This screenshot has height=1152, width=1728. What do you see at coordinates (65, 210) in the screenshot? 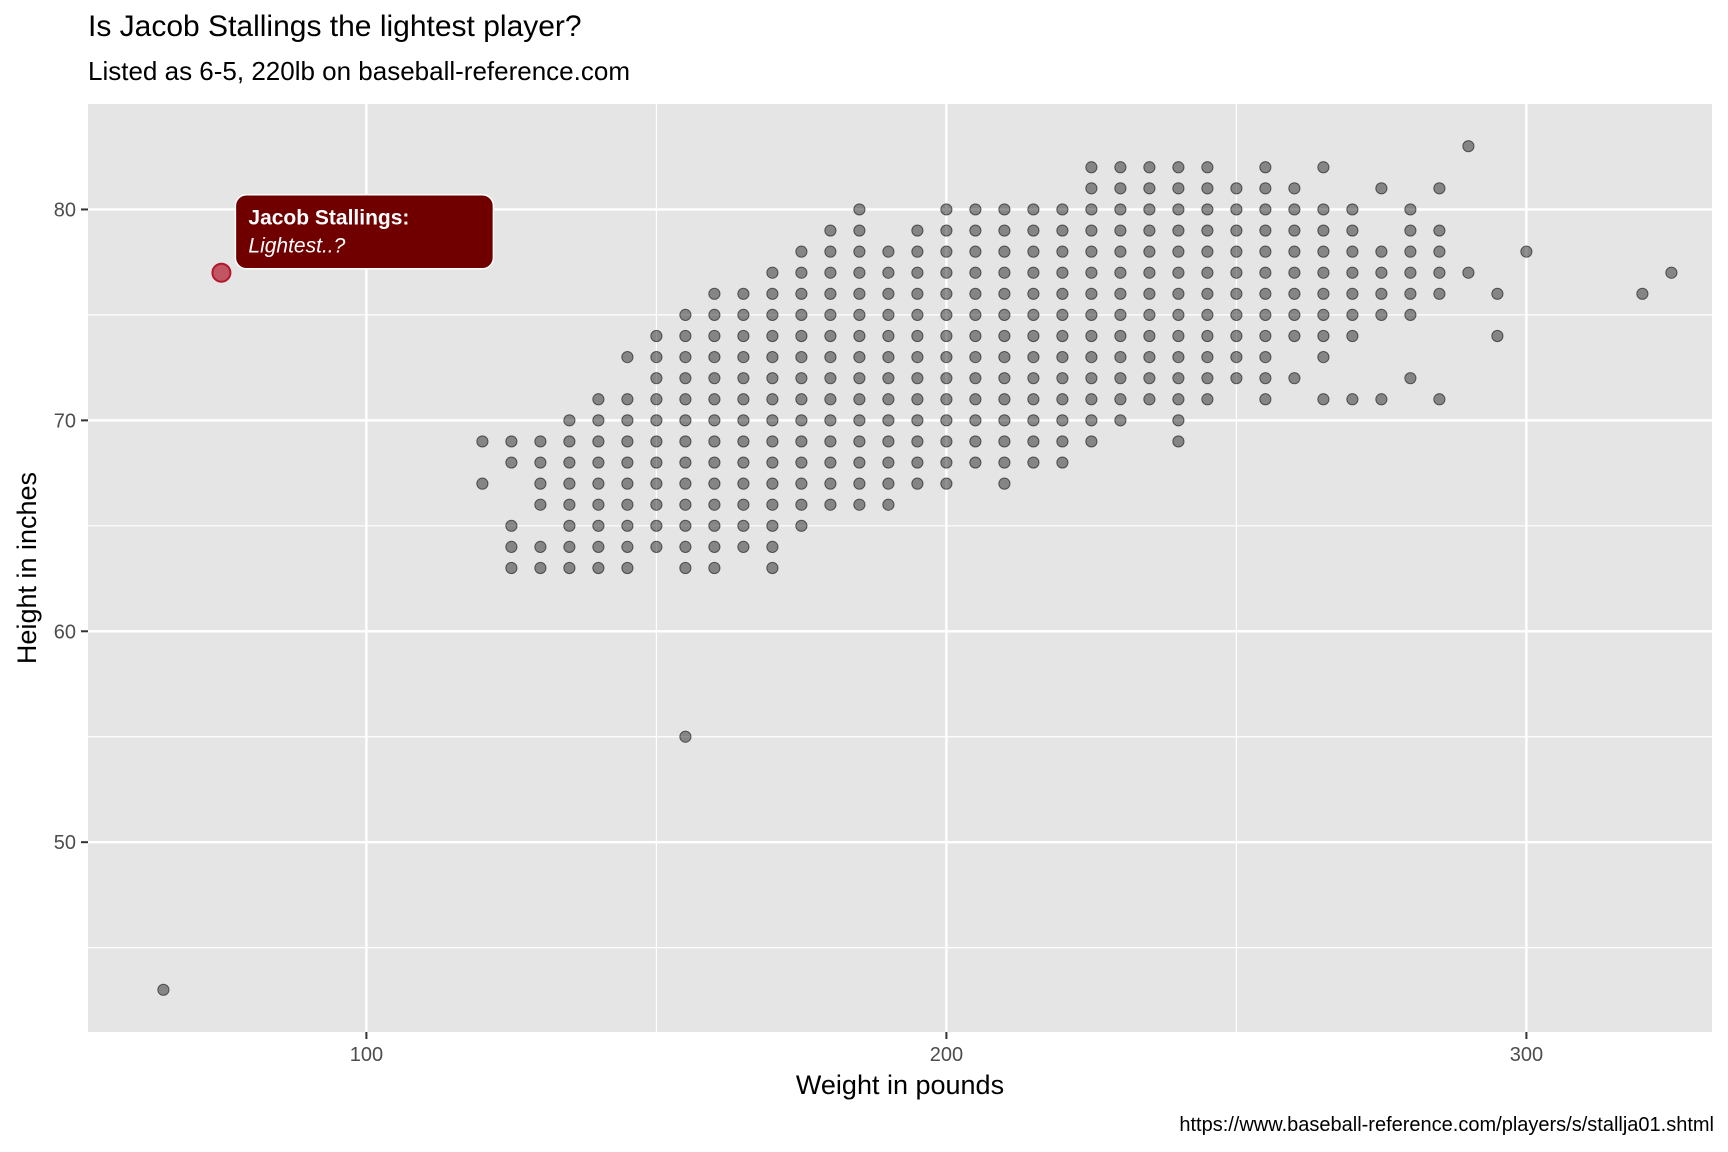
I see `y-tick-label: 80` at bounding box center [65, 210].